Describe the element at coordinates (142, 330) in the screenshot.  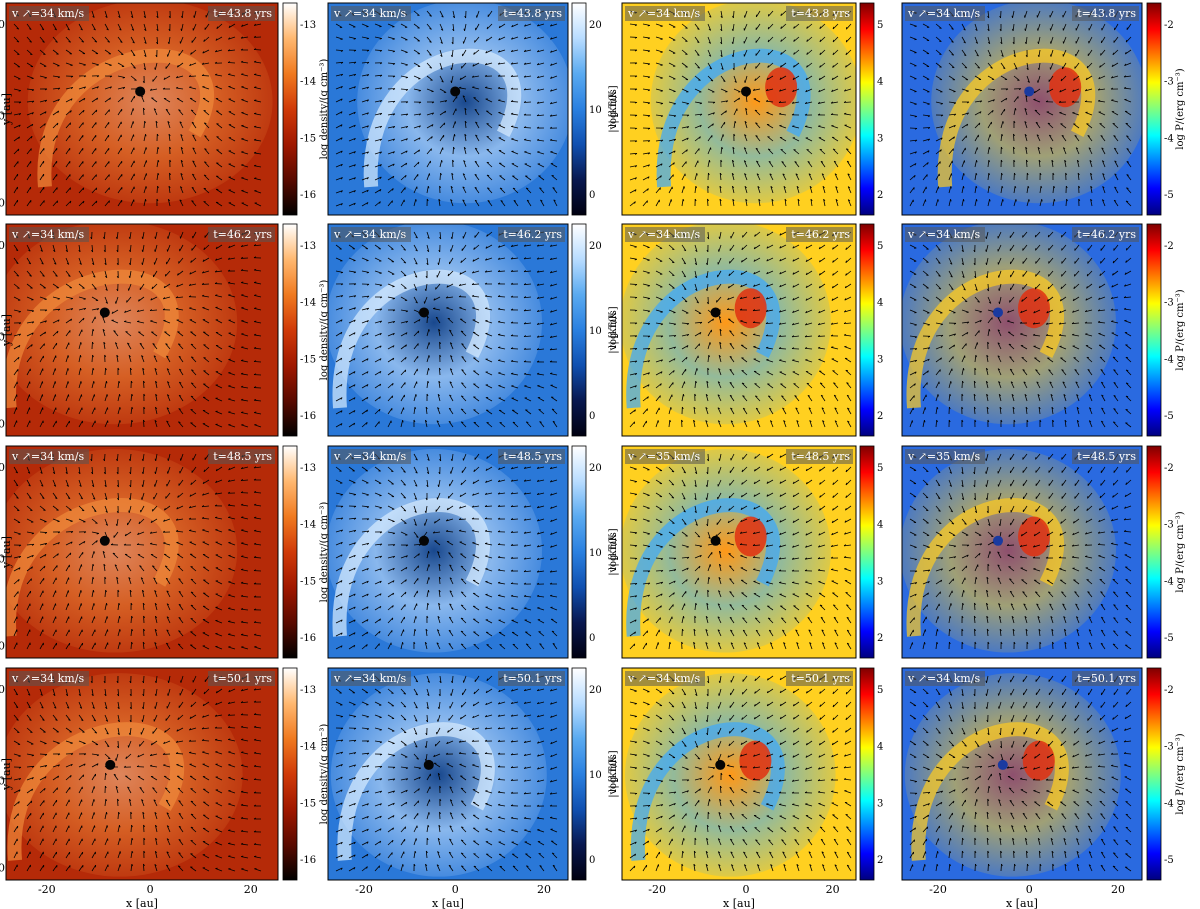
I see `panel-density-row-2: v ↗=34 km/s t=46.2 yrs` at that location.